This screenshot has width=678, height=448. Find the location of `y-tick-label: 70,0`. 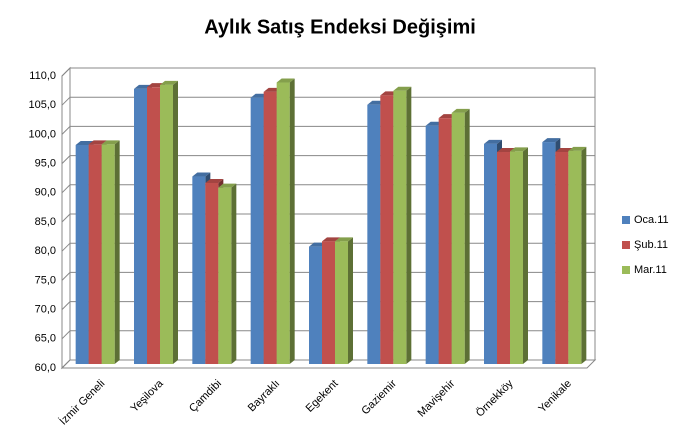

y-tick-label: 70,0 is located at coordinates (45, 310).